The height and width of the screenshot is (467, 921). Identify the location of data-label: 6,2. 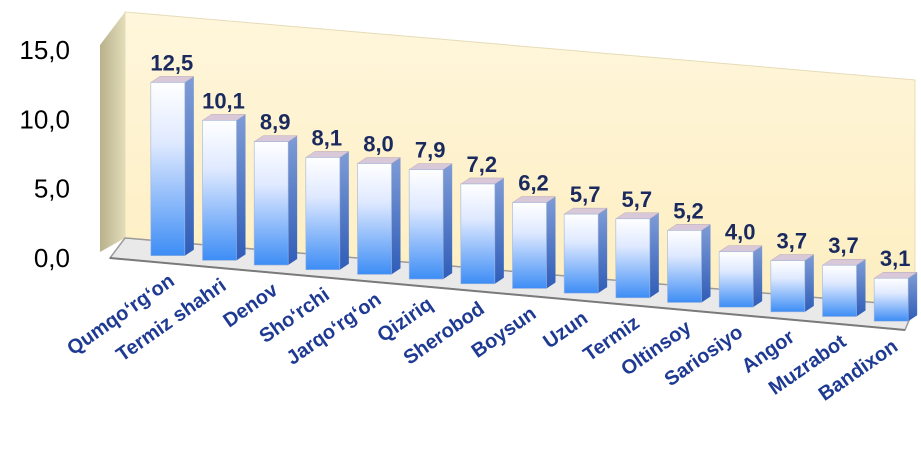
(533, 183).